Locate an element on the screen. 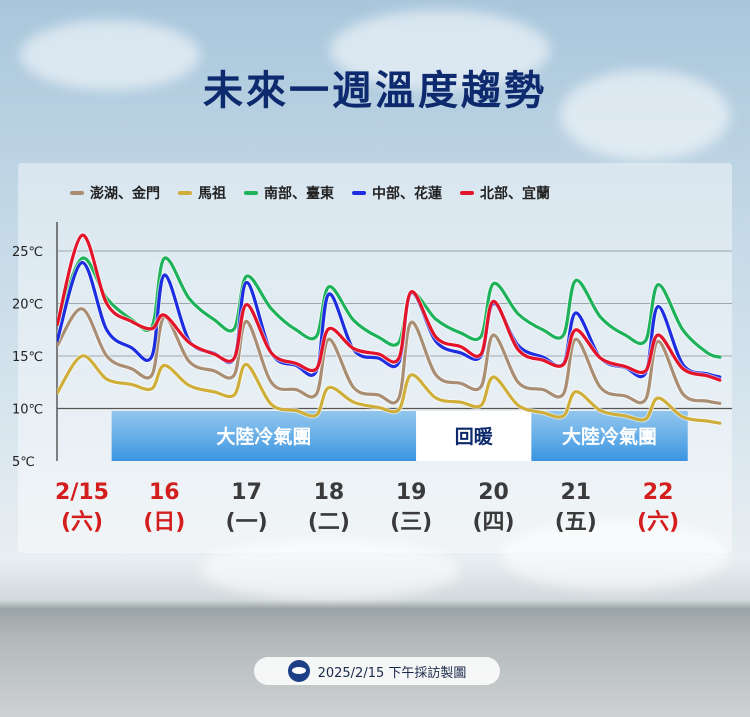 This screenshot has height=717, width=750. chart-legend: 澎湖、金門 馬祖 南部、臺東 中部、花蓮 北部、宜蘭 is located at coordinates (310, 193).